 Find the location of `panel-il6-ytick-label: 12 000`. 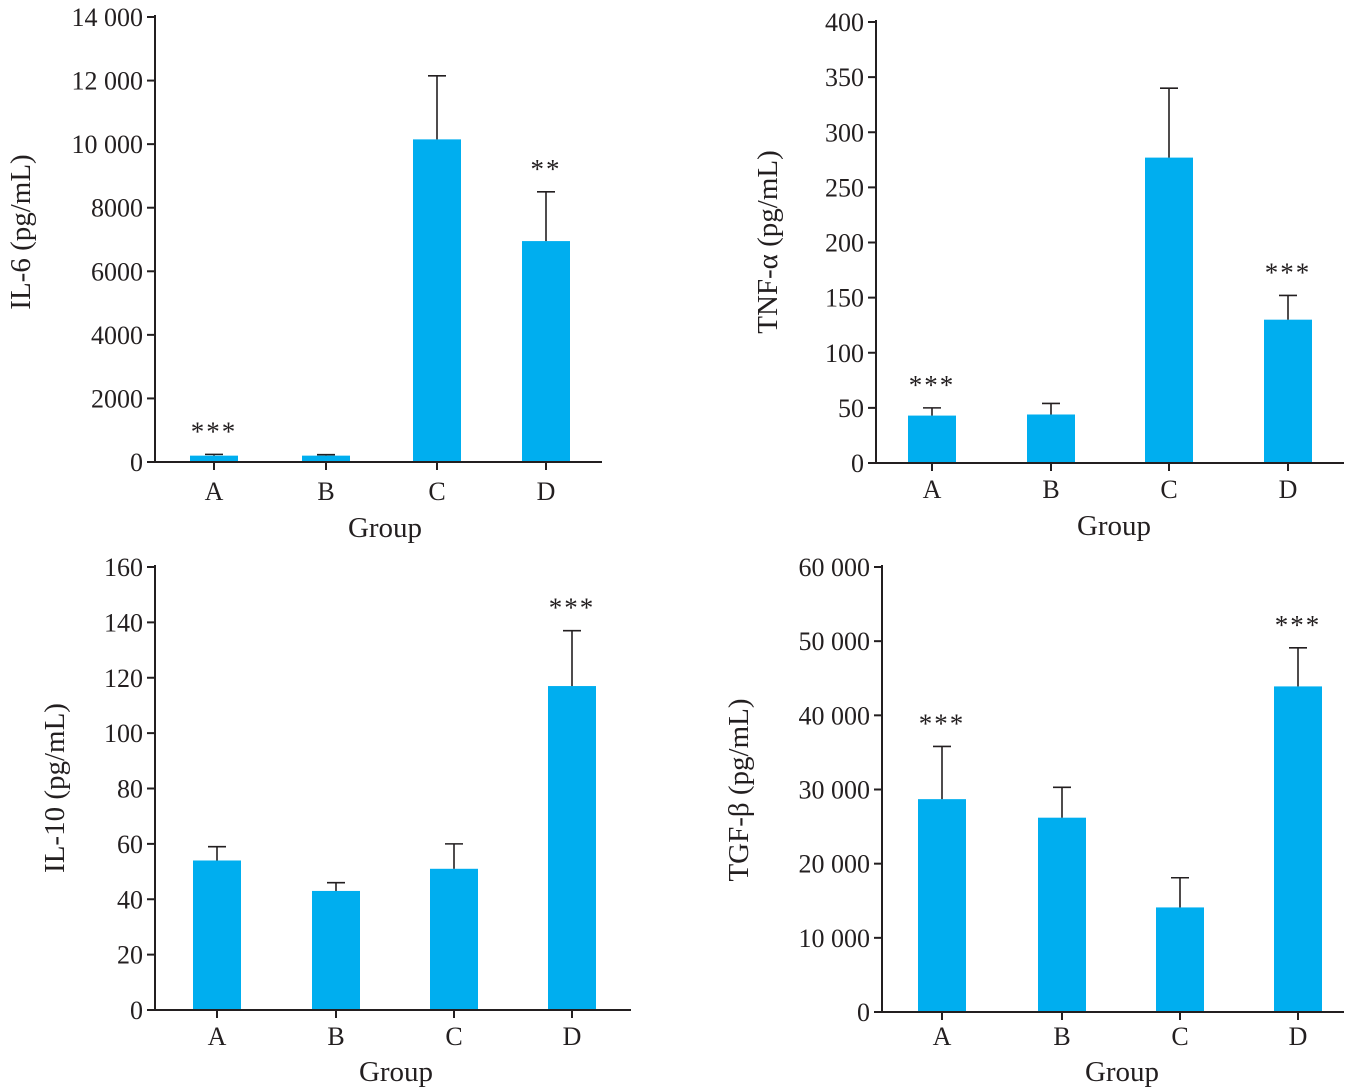

panel-il6-ytick-label: 12 000 is located at coordinates (108, 81).